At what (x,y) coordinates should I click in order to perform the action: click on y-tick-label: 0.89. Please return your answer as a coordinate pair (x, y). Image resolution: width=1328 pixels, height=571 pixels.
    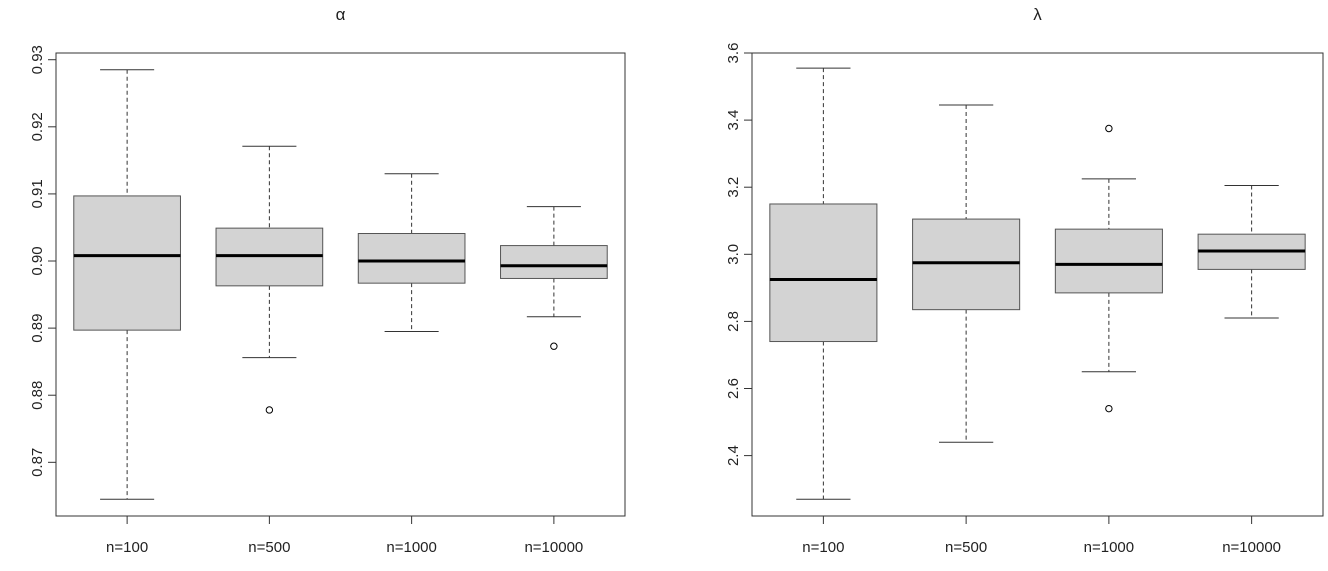
    Looking at the image, I should click on (37, 328).